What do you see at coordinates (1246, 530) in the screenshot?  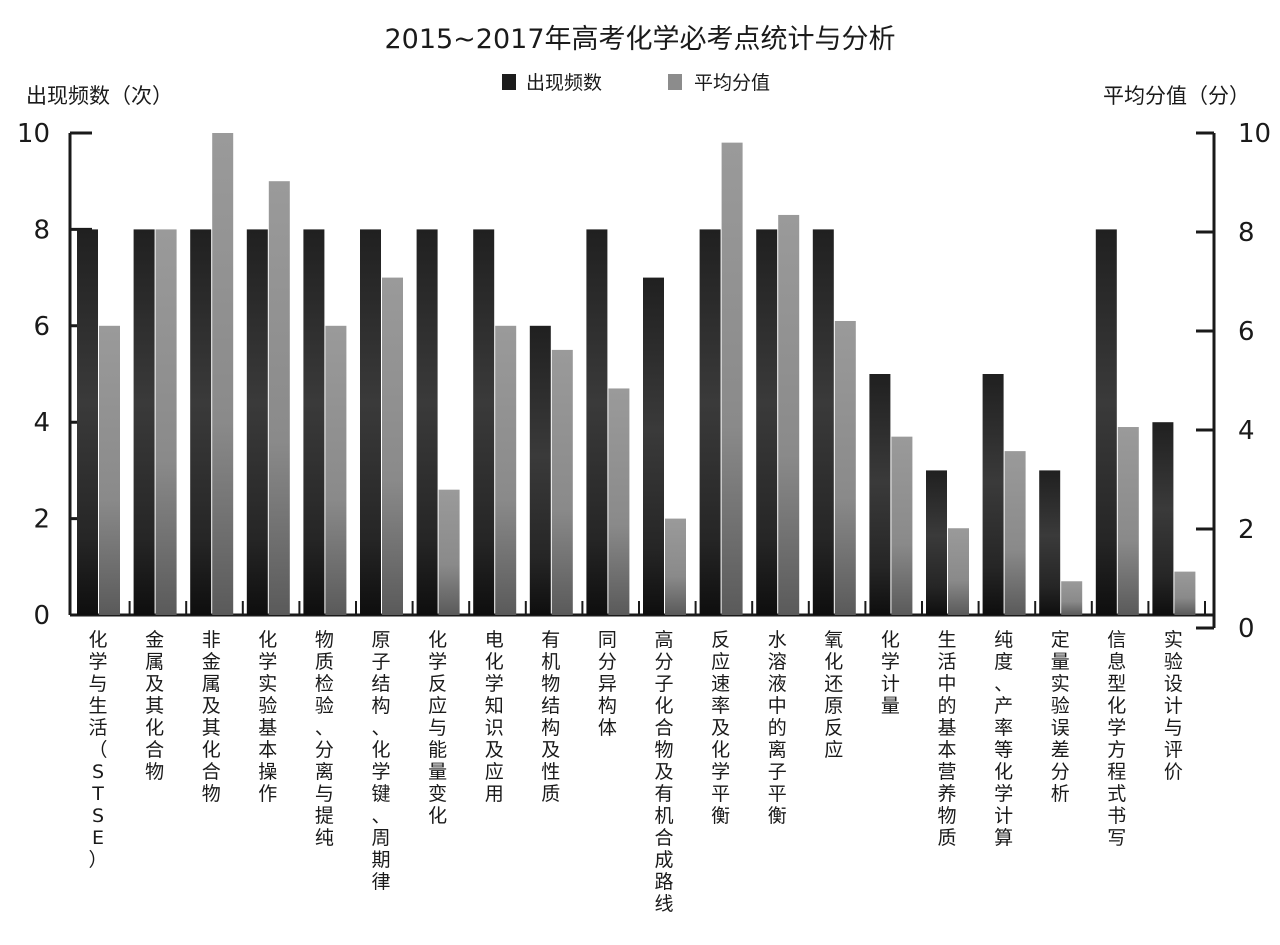 I see `right-tick-label: 2` at bounding box center [1246, 530].